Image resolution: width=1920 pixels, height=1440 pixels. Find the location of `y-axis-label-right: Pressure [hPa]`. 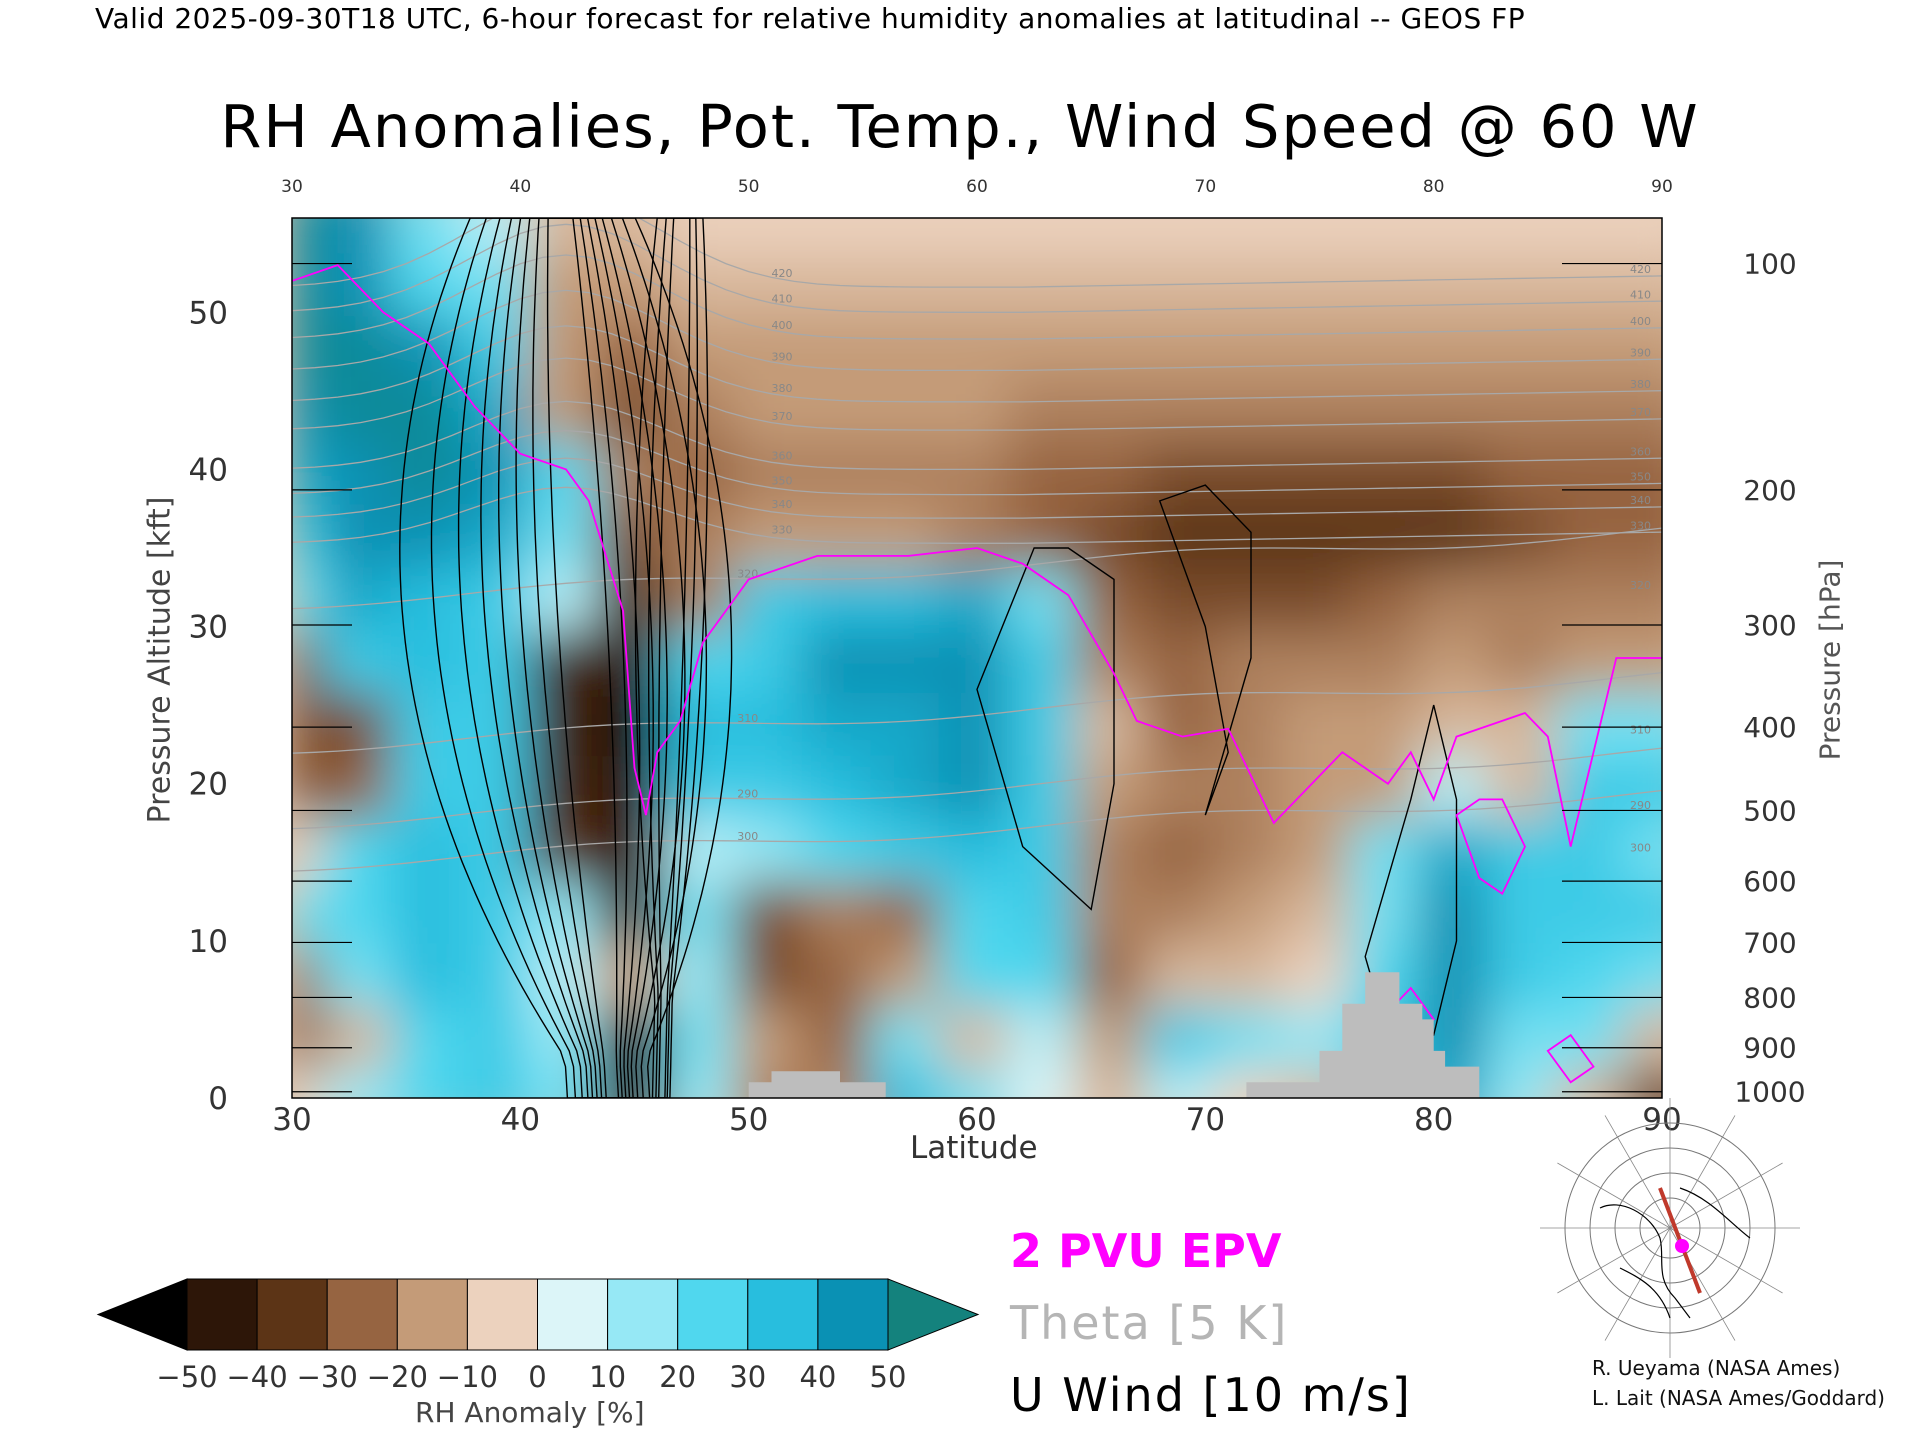

y-axis-label-right: Pressure [hPa] is located at coordinates (1830, 660).